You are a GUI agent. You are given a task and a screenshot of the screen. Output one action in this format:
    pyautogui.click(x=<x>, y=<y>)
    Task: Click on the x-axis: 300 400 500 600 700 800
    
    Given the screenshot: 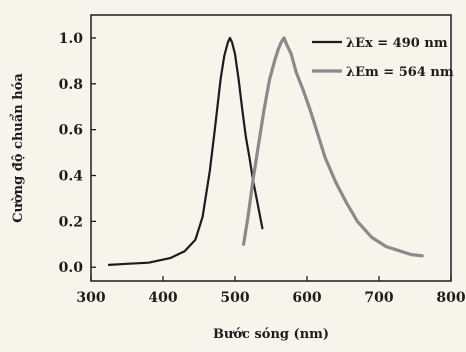 What is the action you would take?
    pyautogui.click(x=271, y=291)
    